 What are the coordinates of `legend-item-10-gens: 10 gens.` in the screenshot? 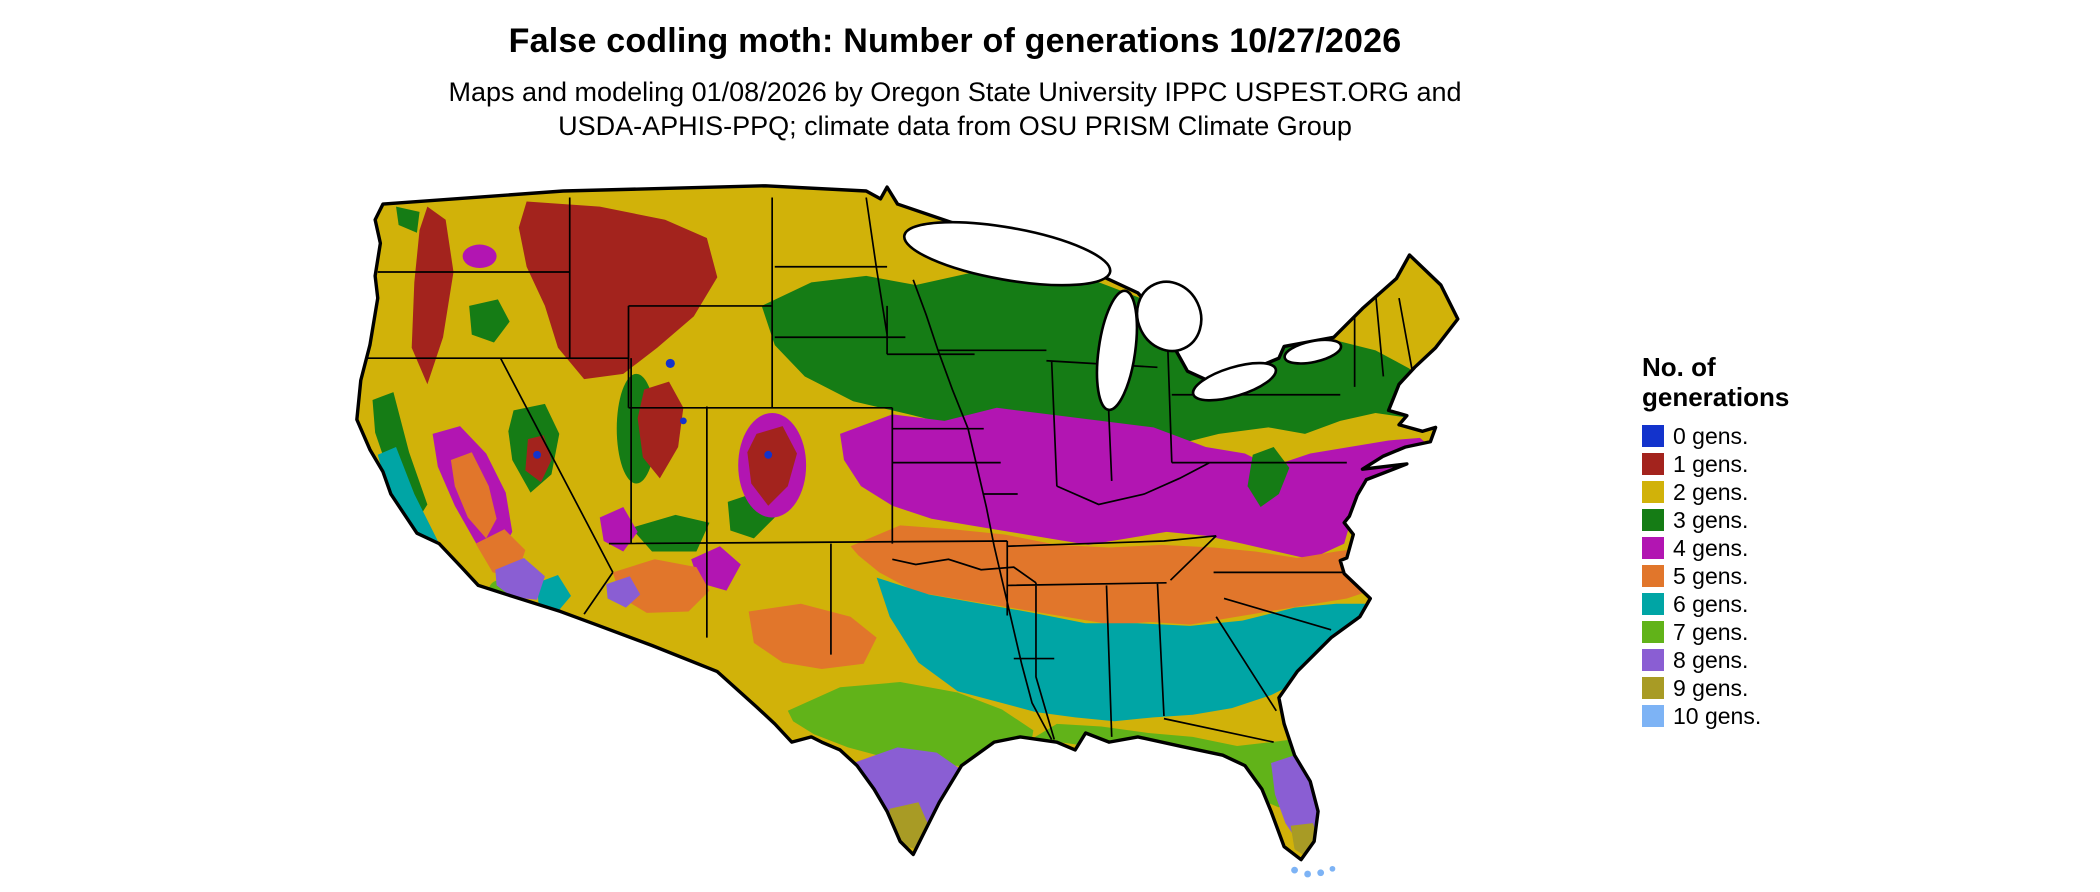 It's located at (1757, 716).